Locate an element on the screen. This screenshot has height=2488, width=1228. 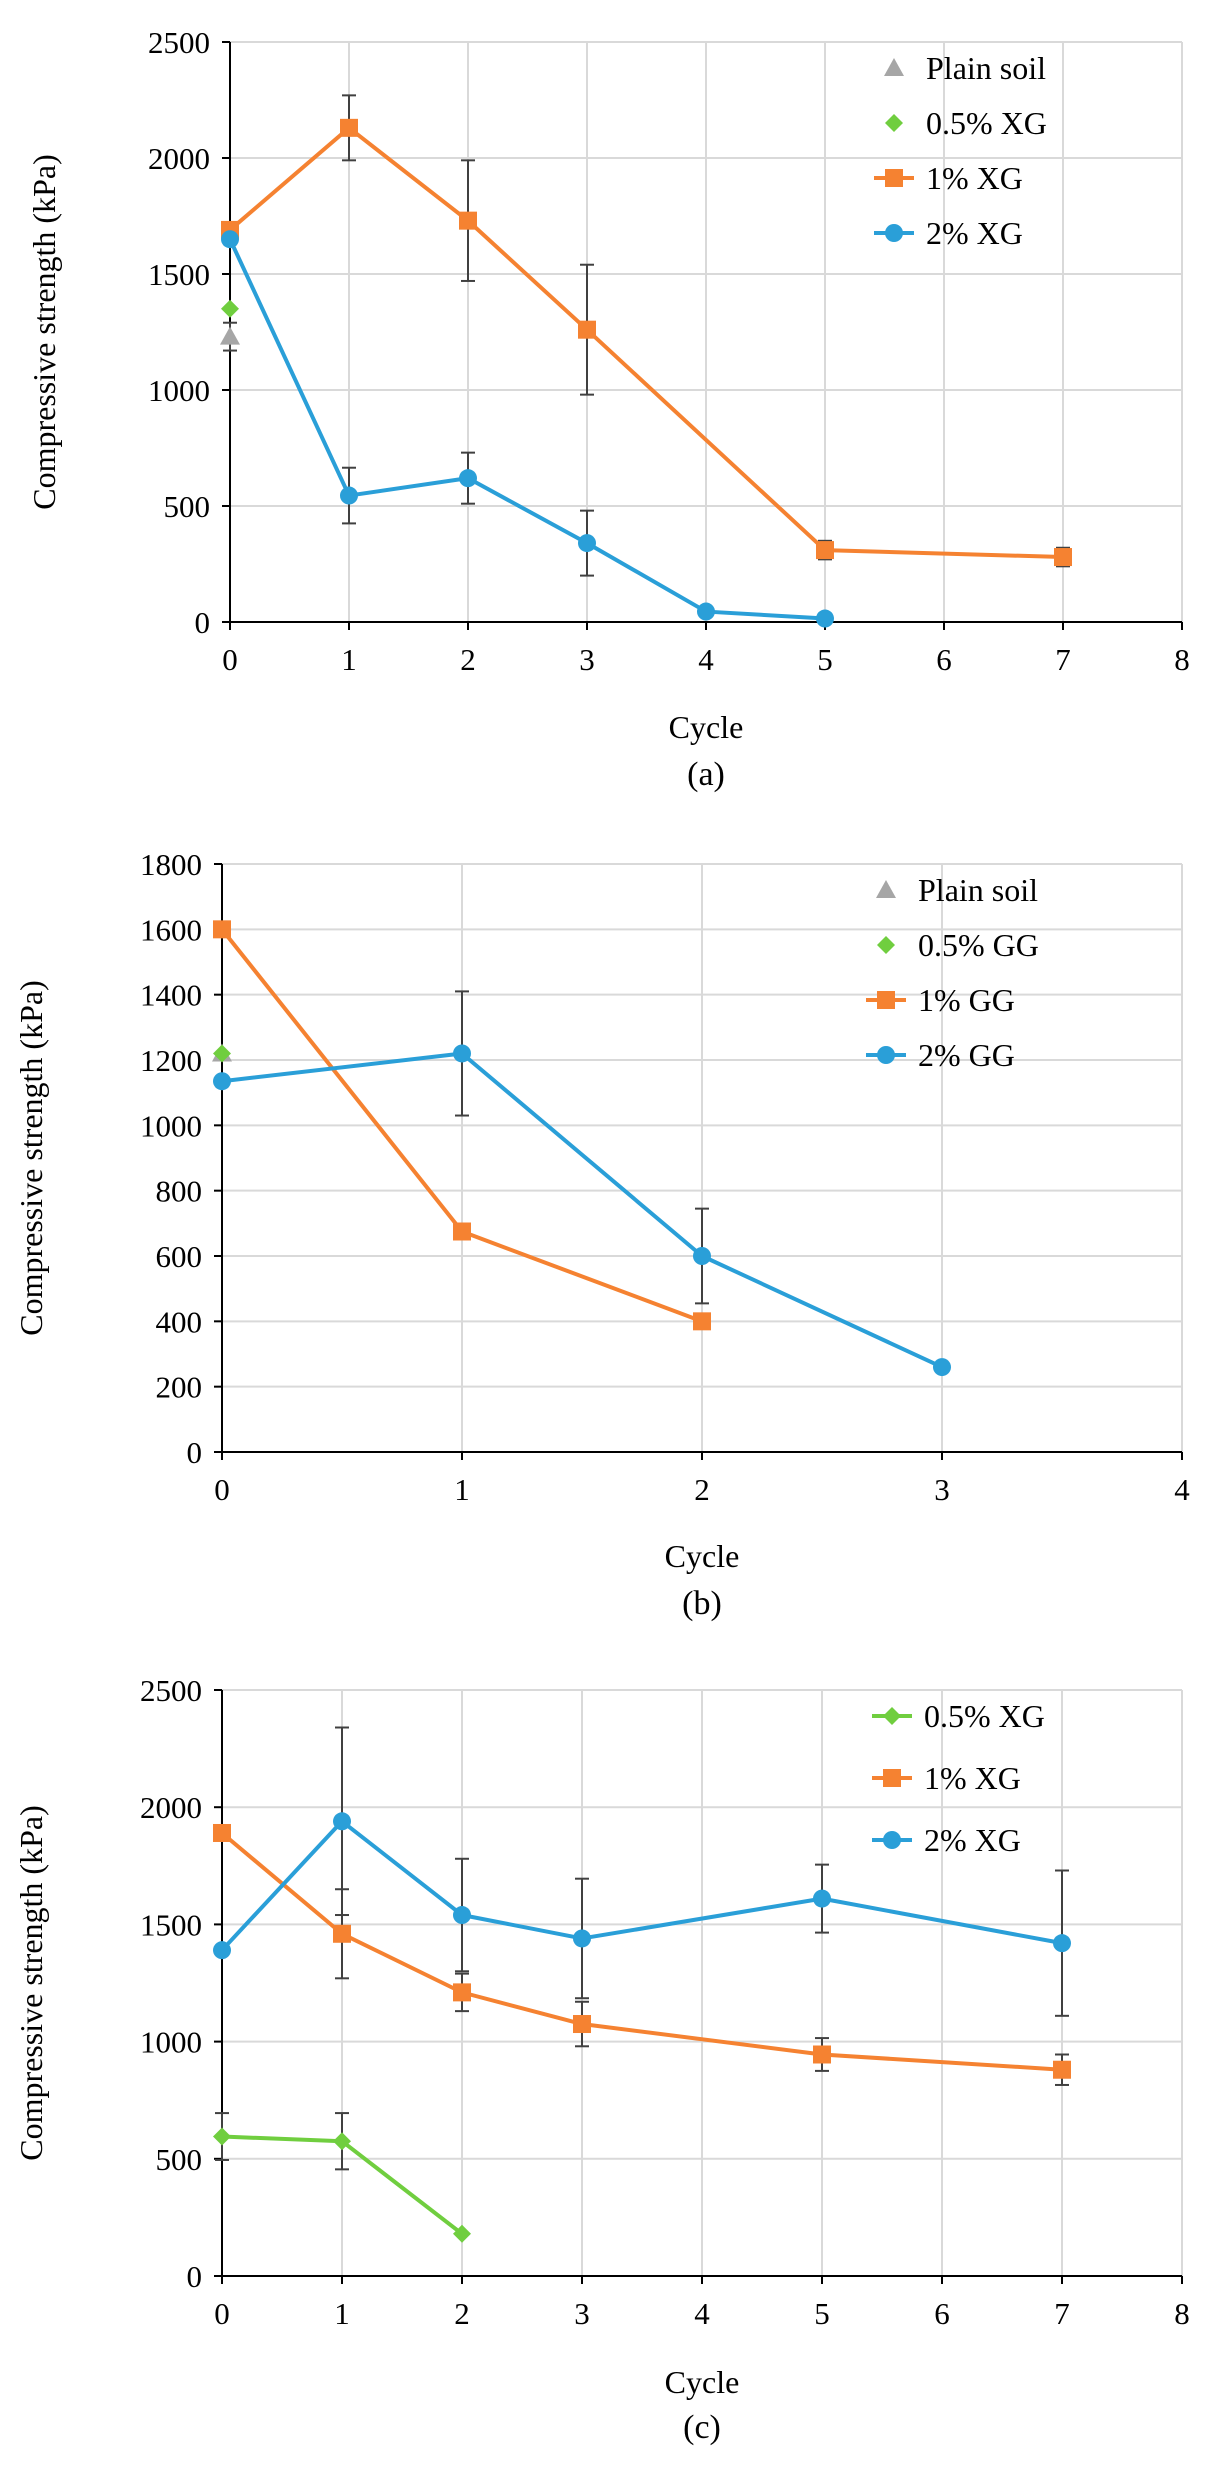
legend-label: 0.5% GG is located at coordinates (978, 945).